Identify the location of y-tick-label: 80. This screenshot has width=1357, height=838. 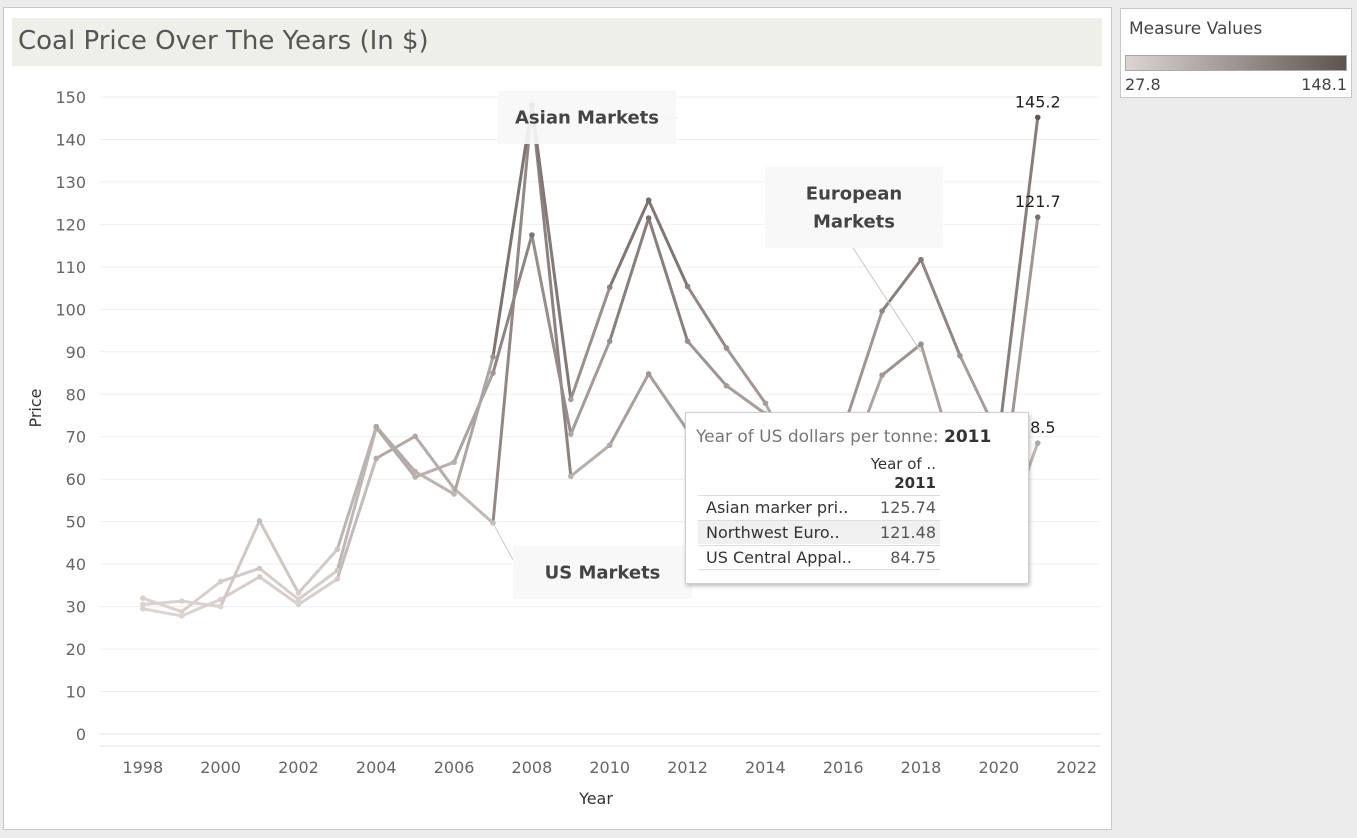
(76, 394).